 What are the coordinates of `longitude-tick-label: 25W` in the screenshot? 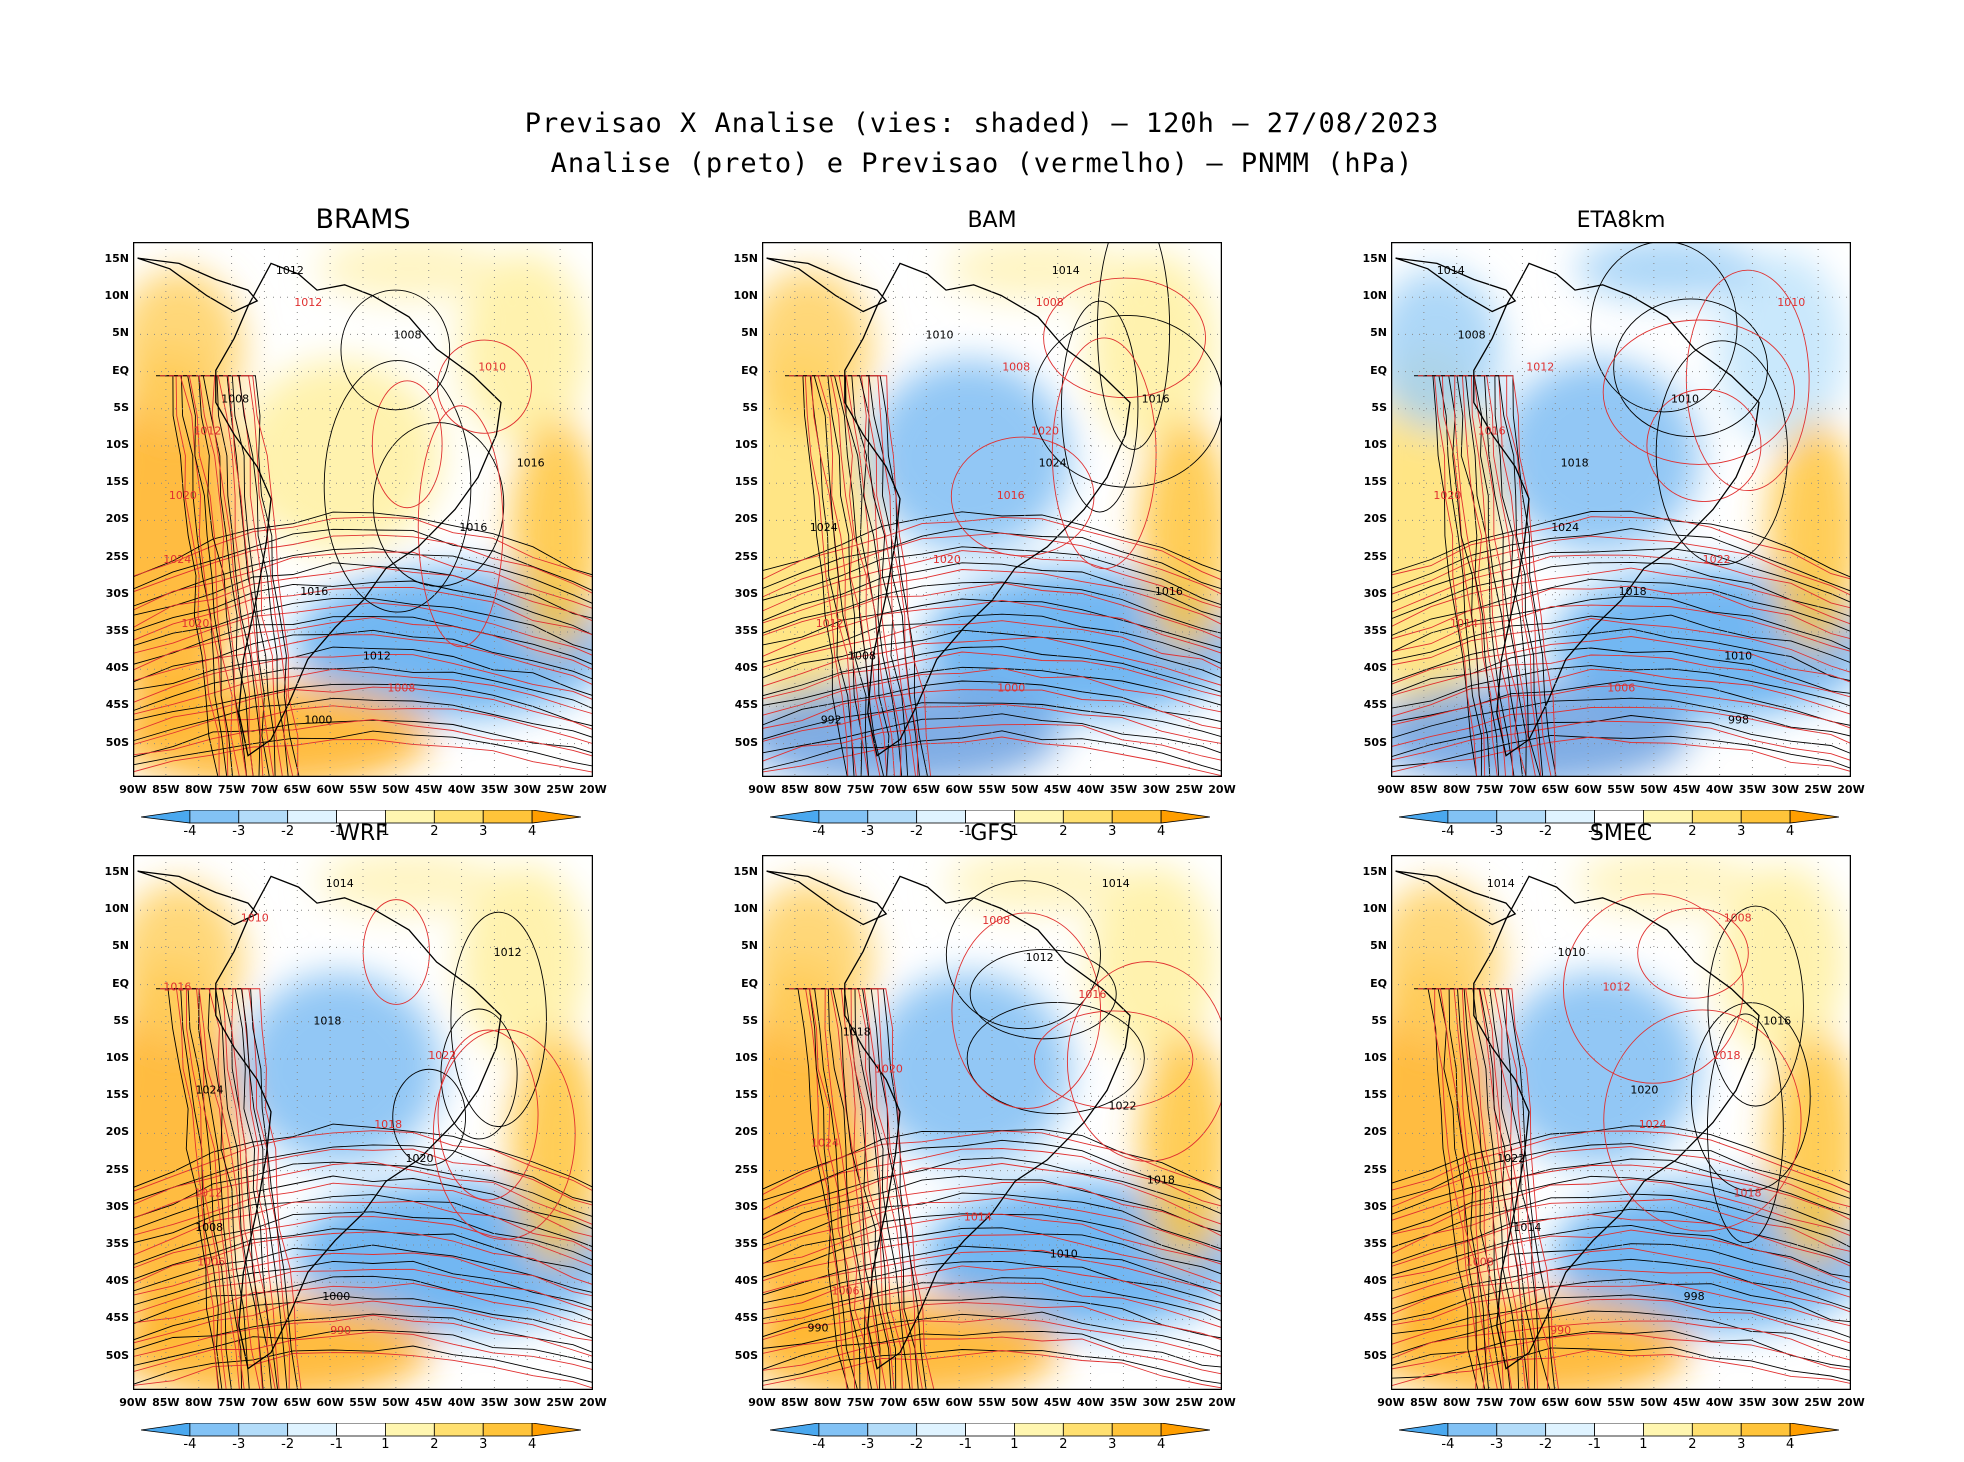 It's located at (560, 1402).